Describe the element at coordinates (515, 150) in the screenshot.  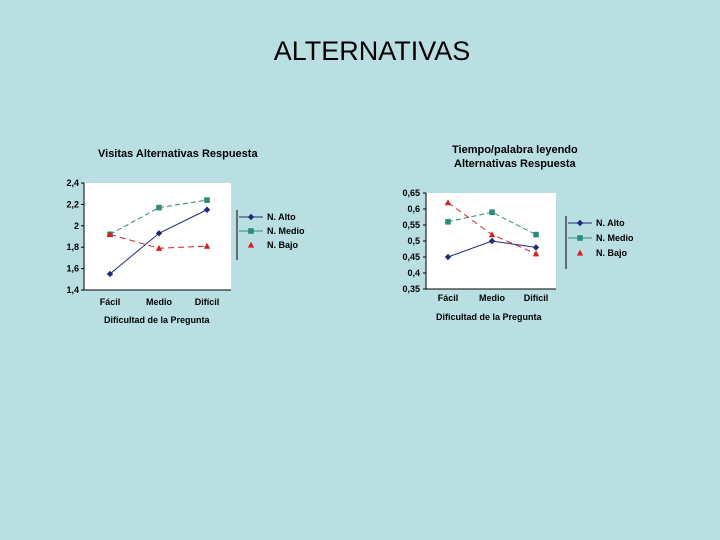
I see `chart-title-line-1: Tiempo/palabra leyendo` at that location.